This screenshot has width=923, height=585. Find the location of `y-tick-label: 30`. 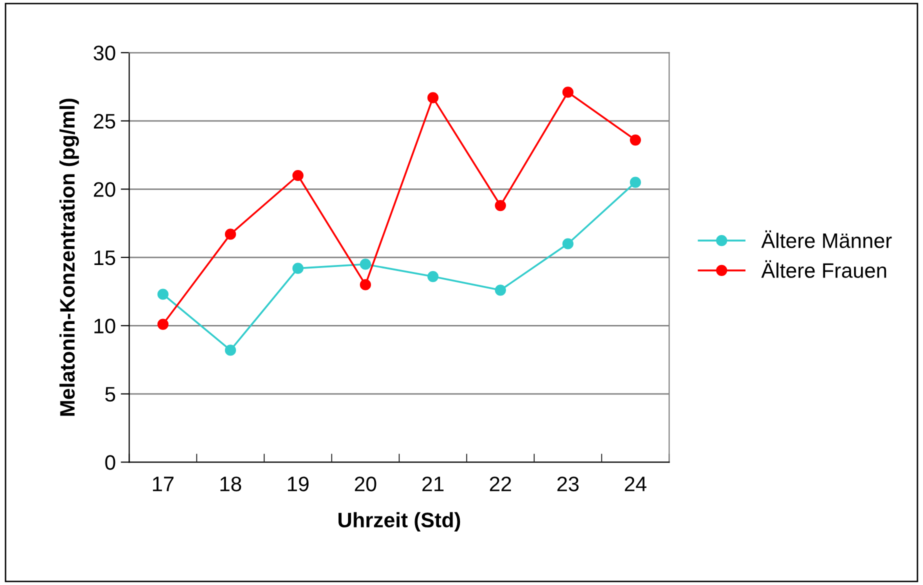

y-tick-label: 30 is located at coordinates (105, 53).